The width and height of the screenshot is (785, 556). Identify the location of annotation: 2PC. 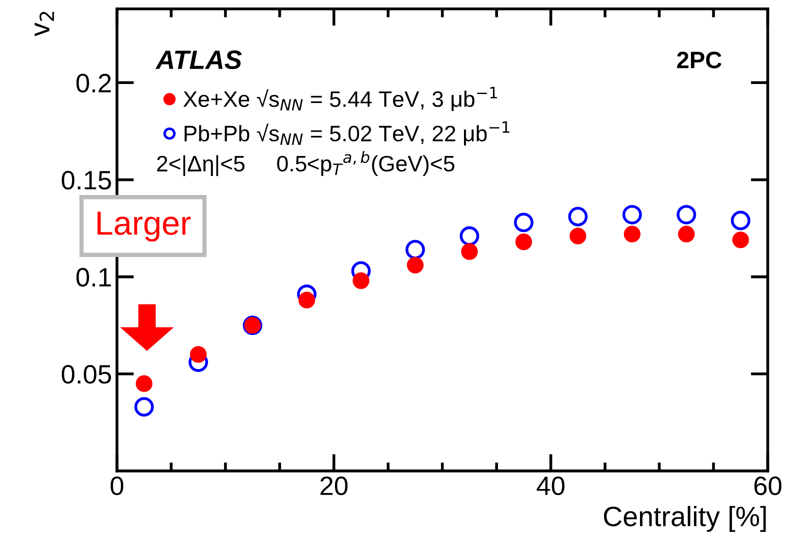
(699, 60).